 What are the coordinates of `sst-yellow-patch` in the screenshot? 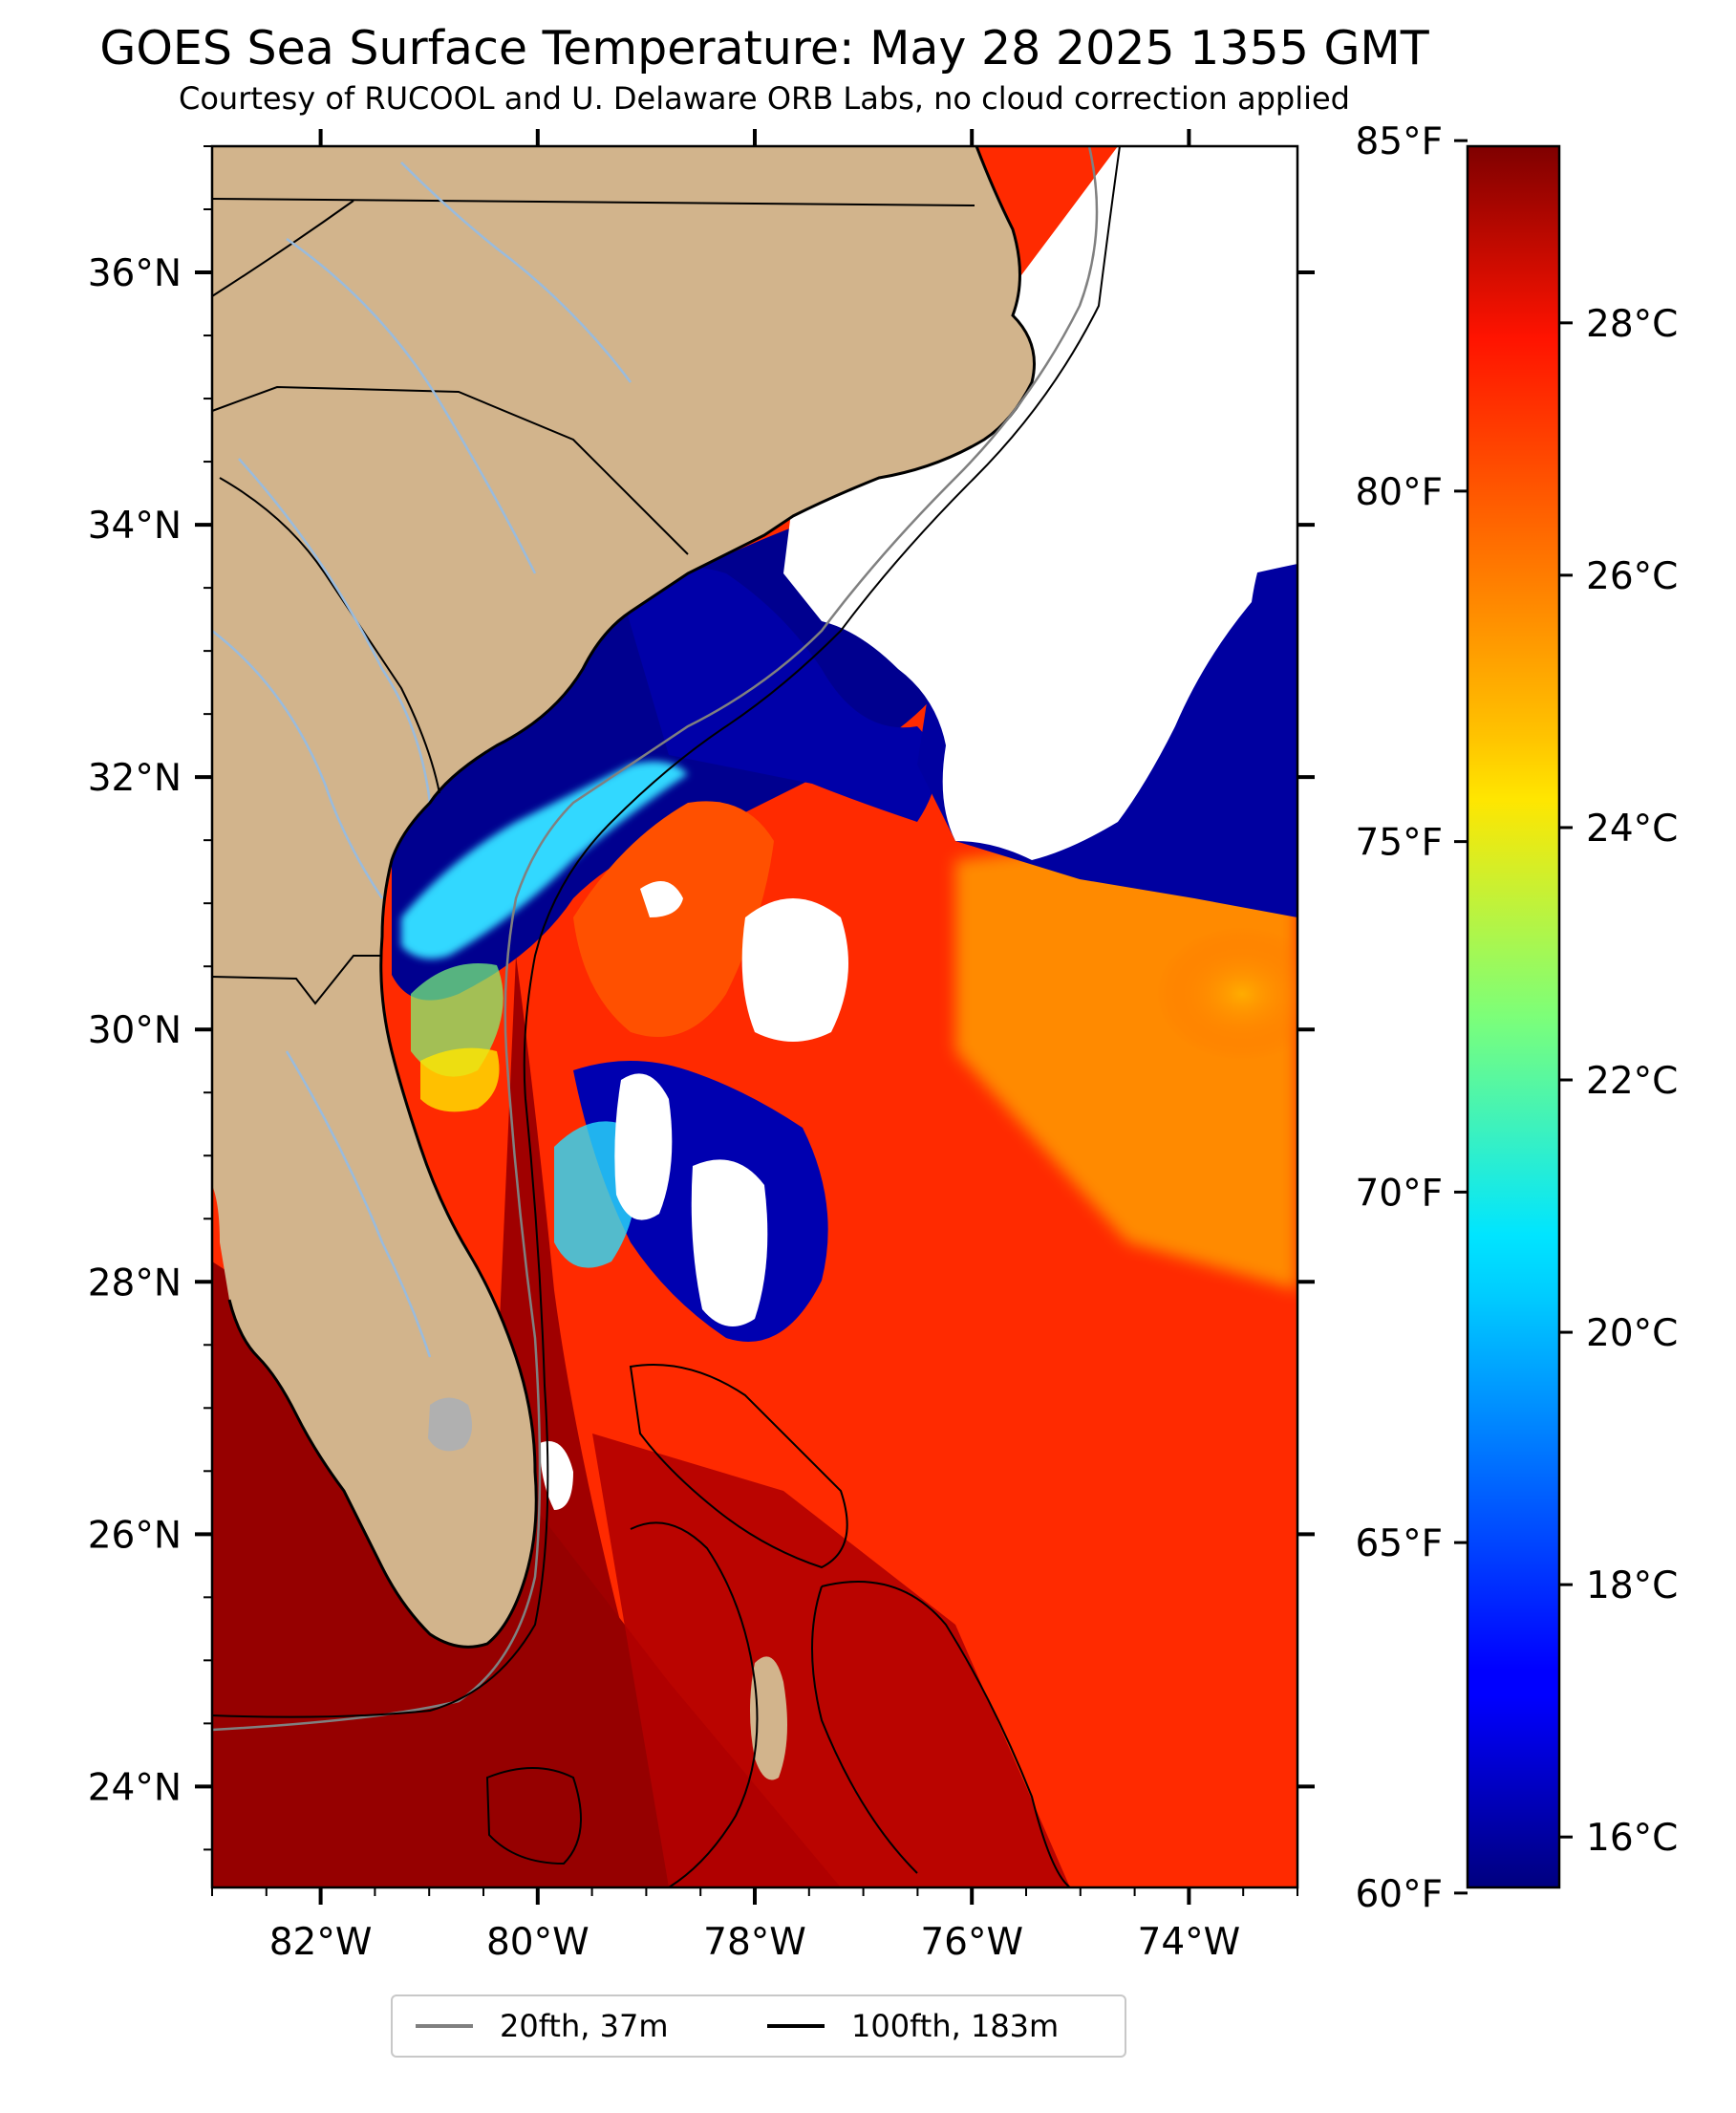 It's located at (1226, 994).